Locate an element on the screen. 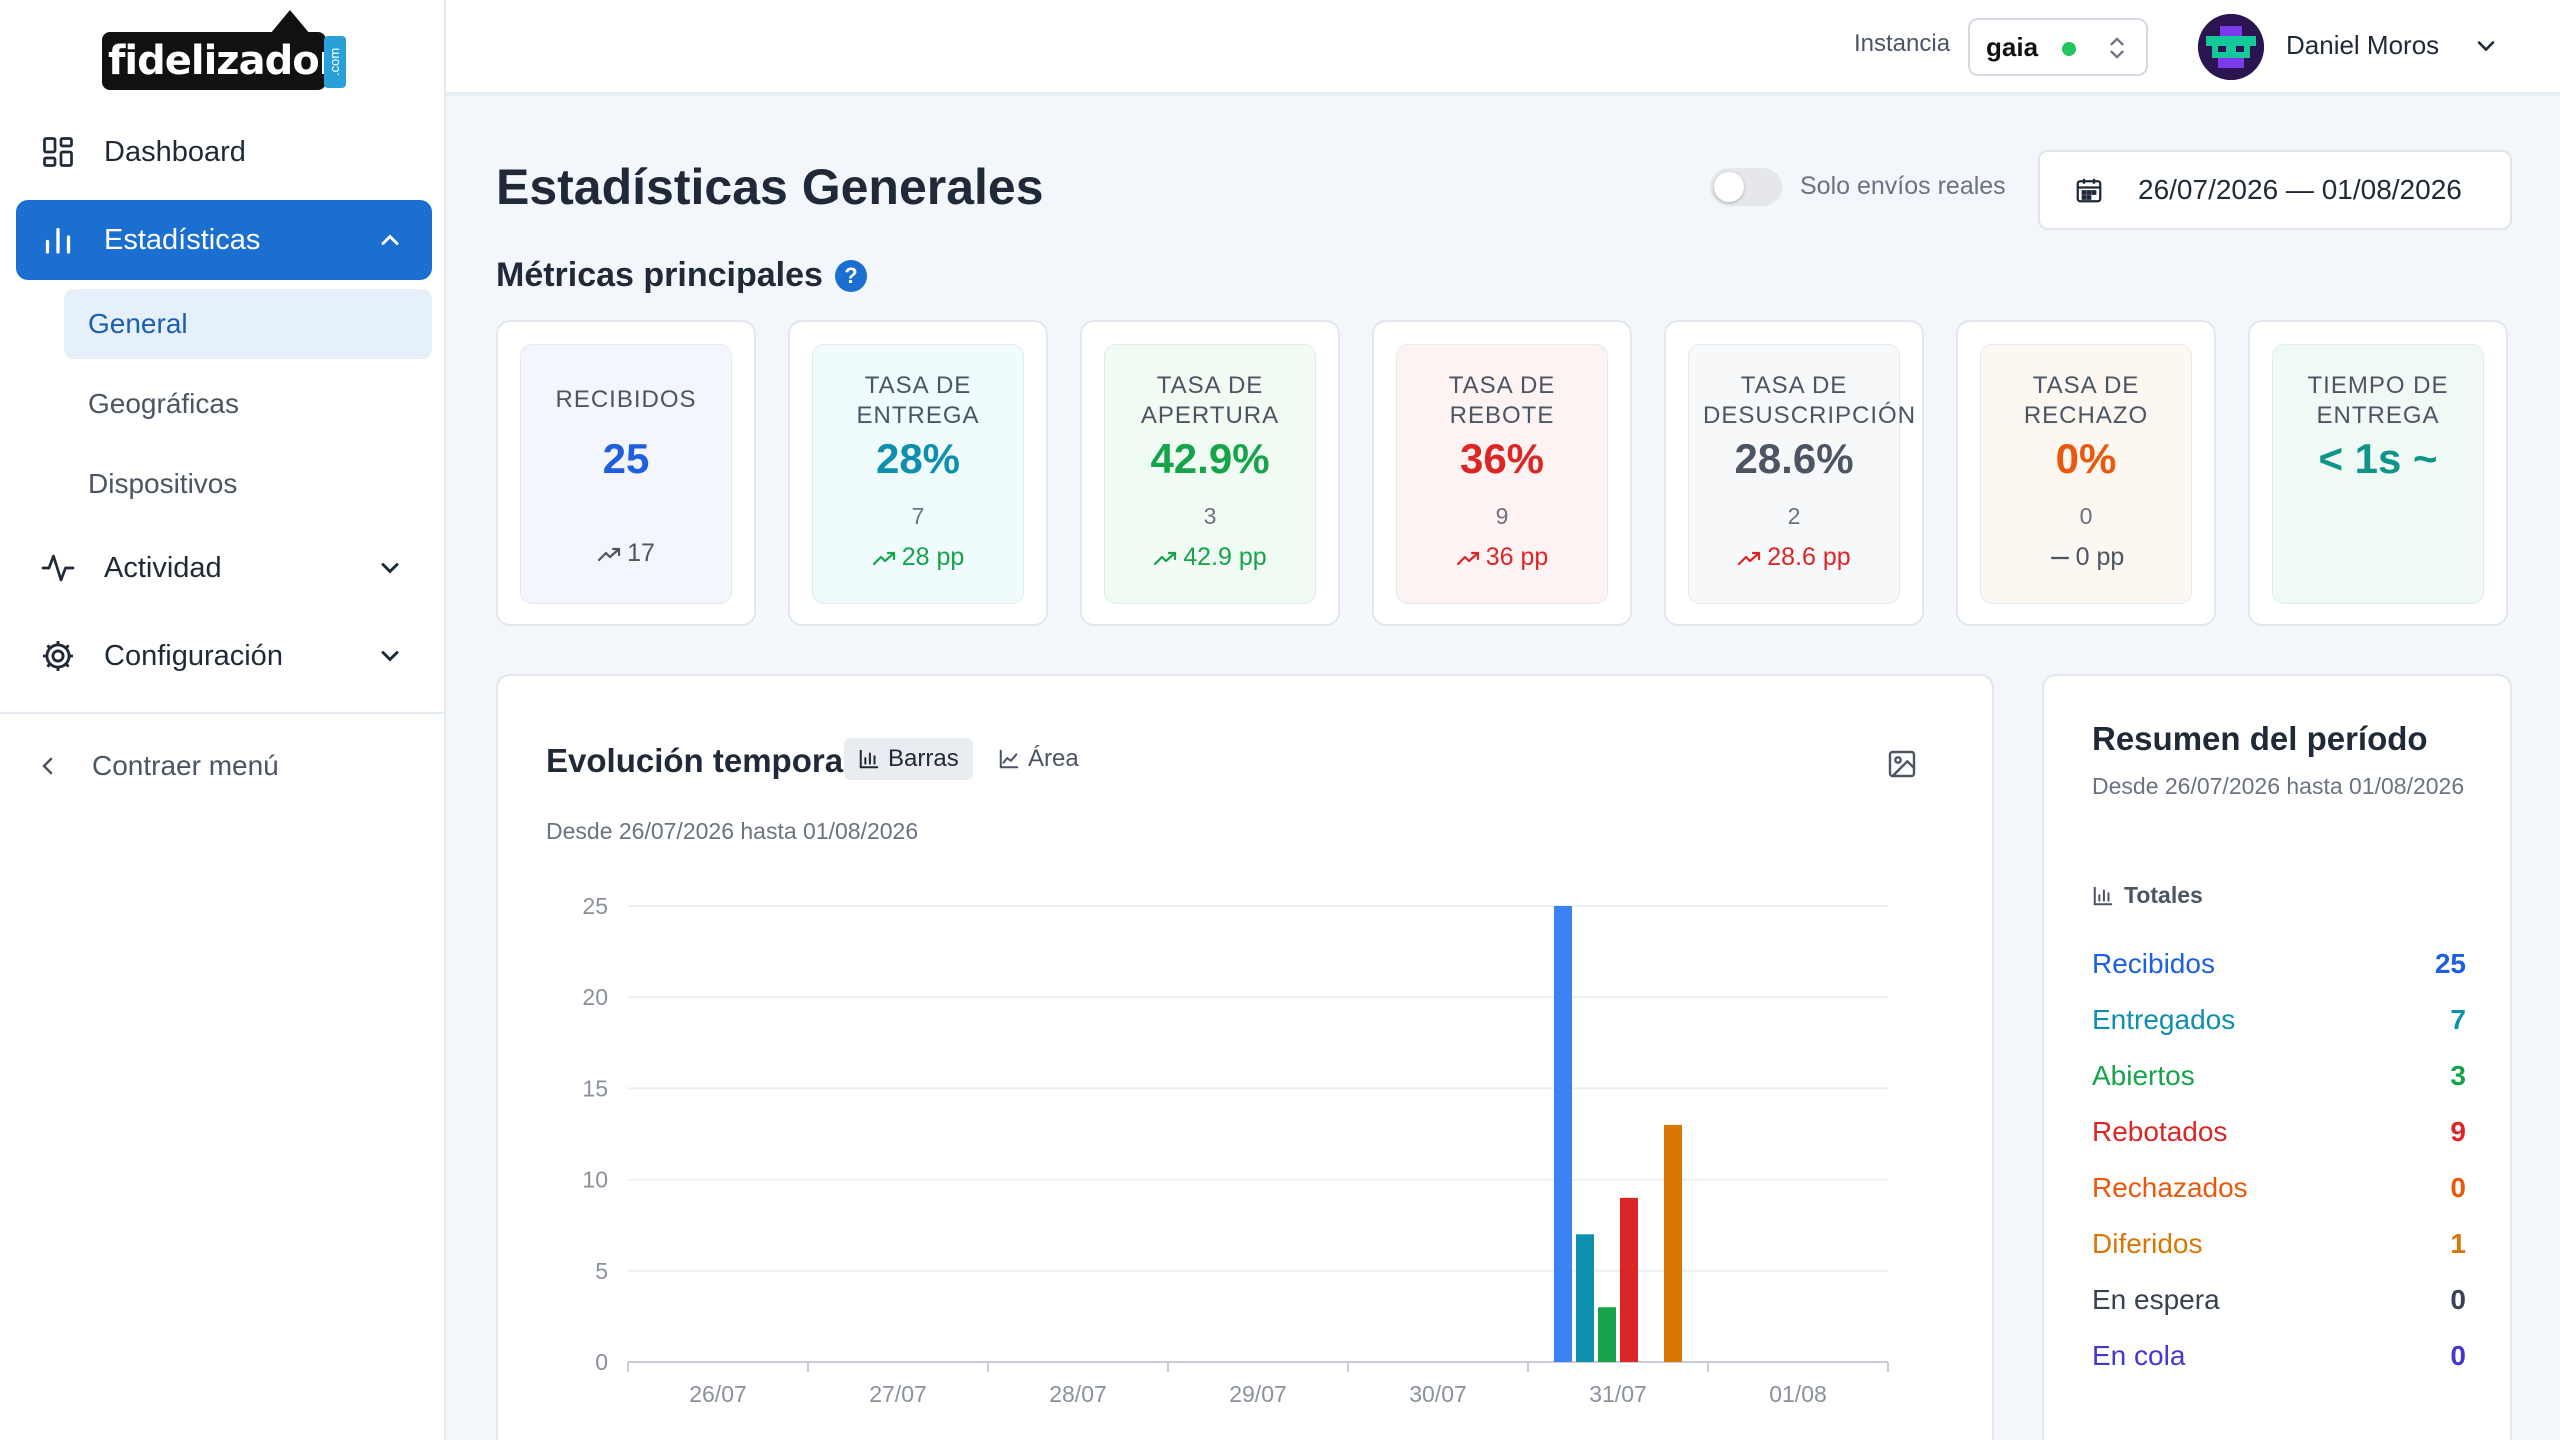 The width and height of the screenshot is (2560, 1440). metric-card: TASA DE REBOTE 36% 9 36 pp is located at coordinates (1502, 473).